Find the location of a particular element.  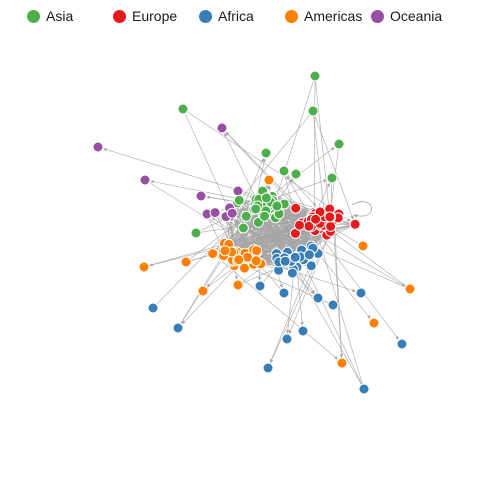

legend-swatch-oceania is located at coordinates (377, 16).